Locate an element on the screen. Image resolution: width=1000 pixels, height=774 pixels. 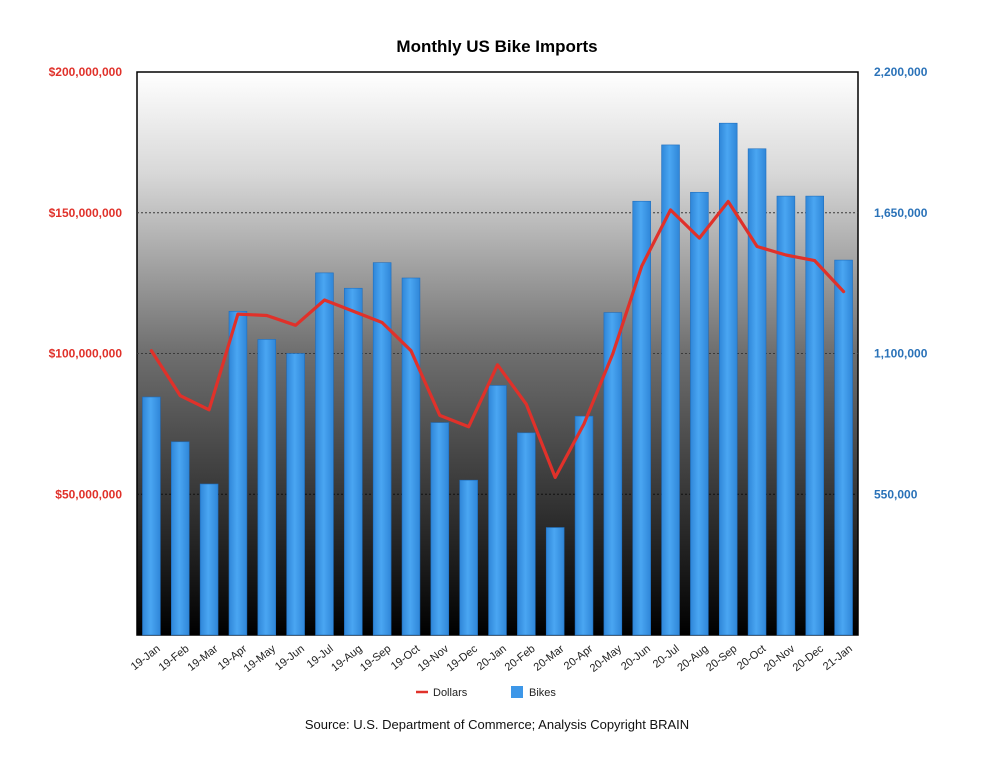
bar-bikes-20-Mar is located at coordinates (555, 581).